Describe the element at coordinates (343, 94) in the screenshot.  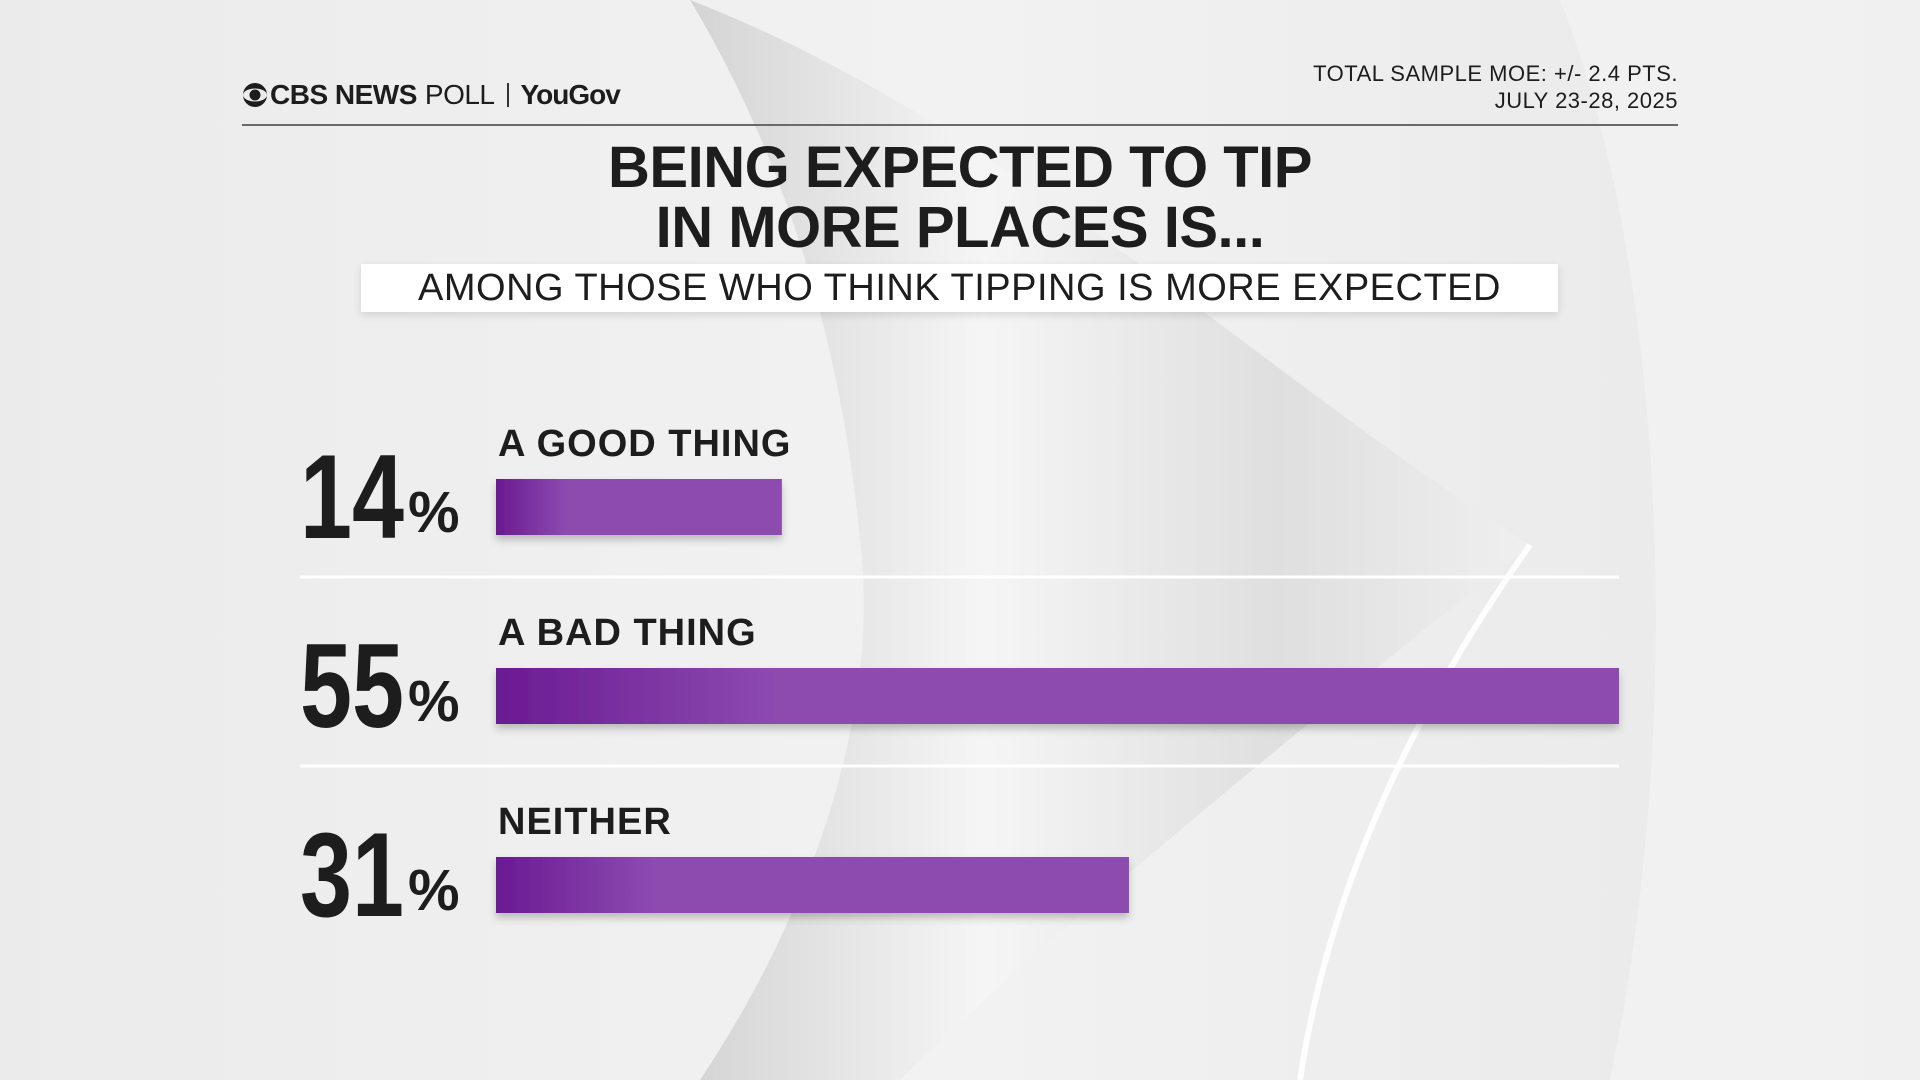
I see `brand-main: CBS NEWS` at that location.